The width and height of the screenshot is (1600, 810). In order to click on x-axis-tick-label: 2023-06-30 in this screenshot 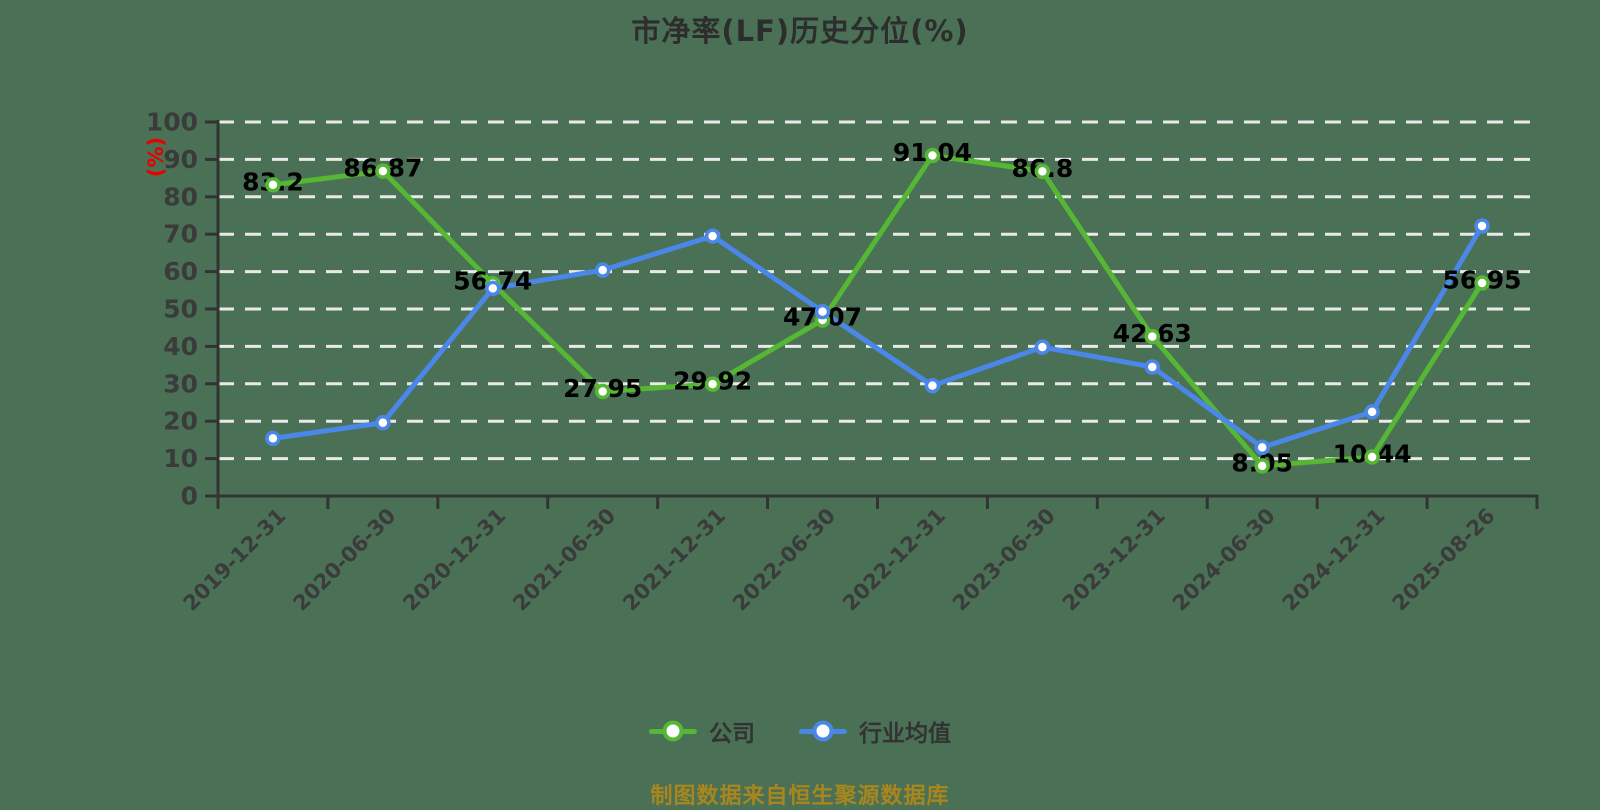, I will do `click(1004, 560)`.